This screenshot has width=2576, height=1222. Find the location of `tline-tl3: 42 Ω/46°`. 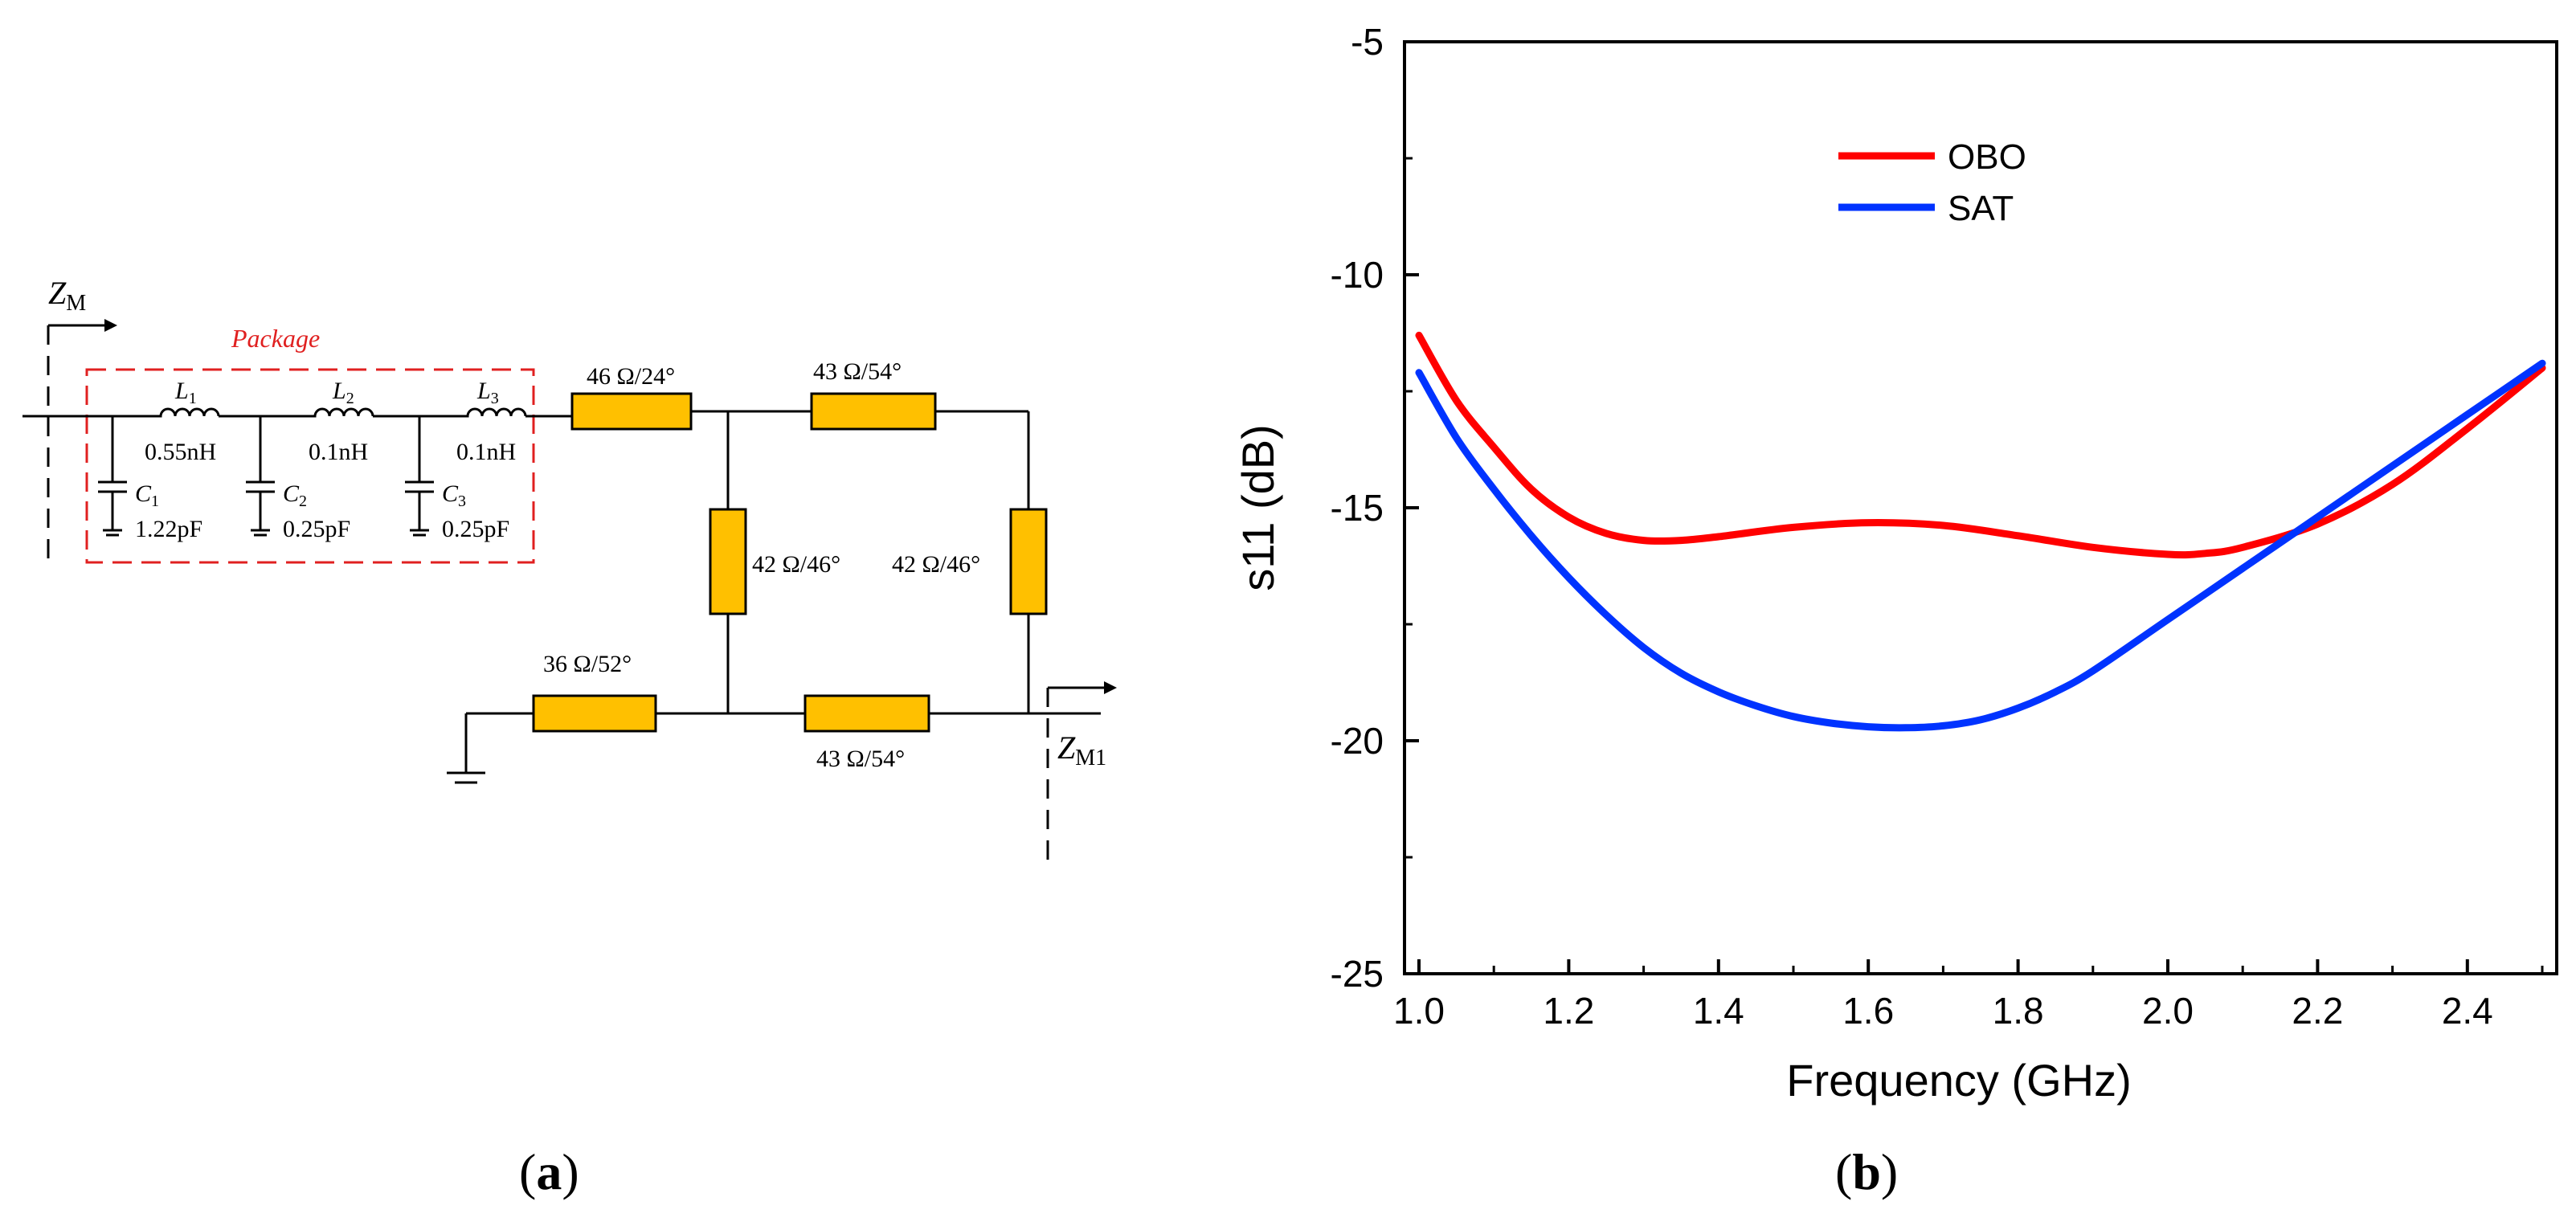

tline-tl3: 42 Ω/46° is located at coordinates (774, 561).